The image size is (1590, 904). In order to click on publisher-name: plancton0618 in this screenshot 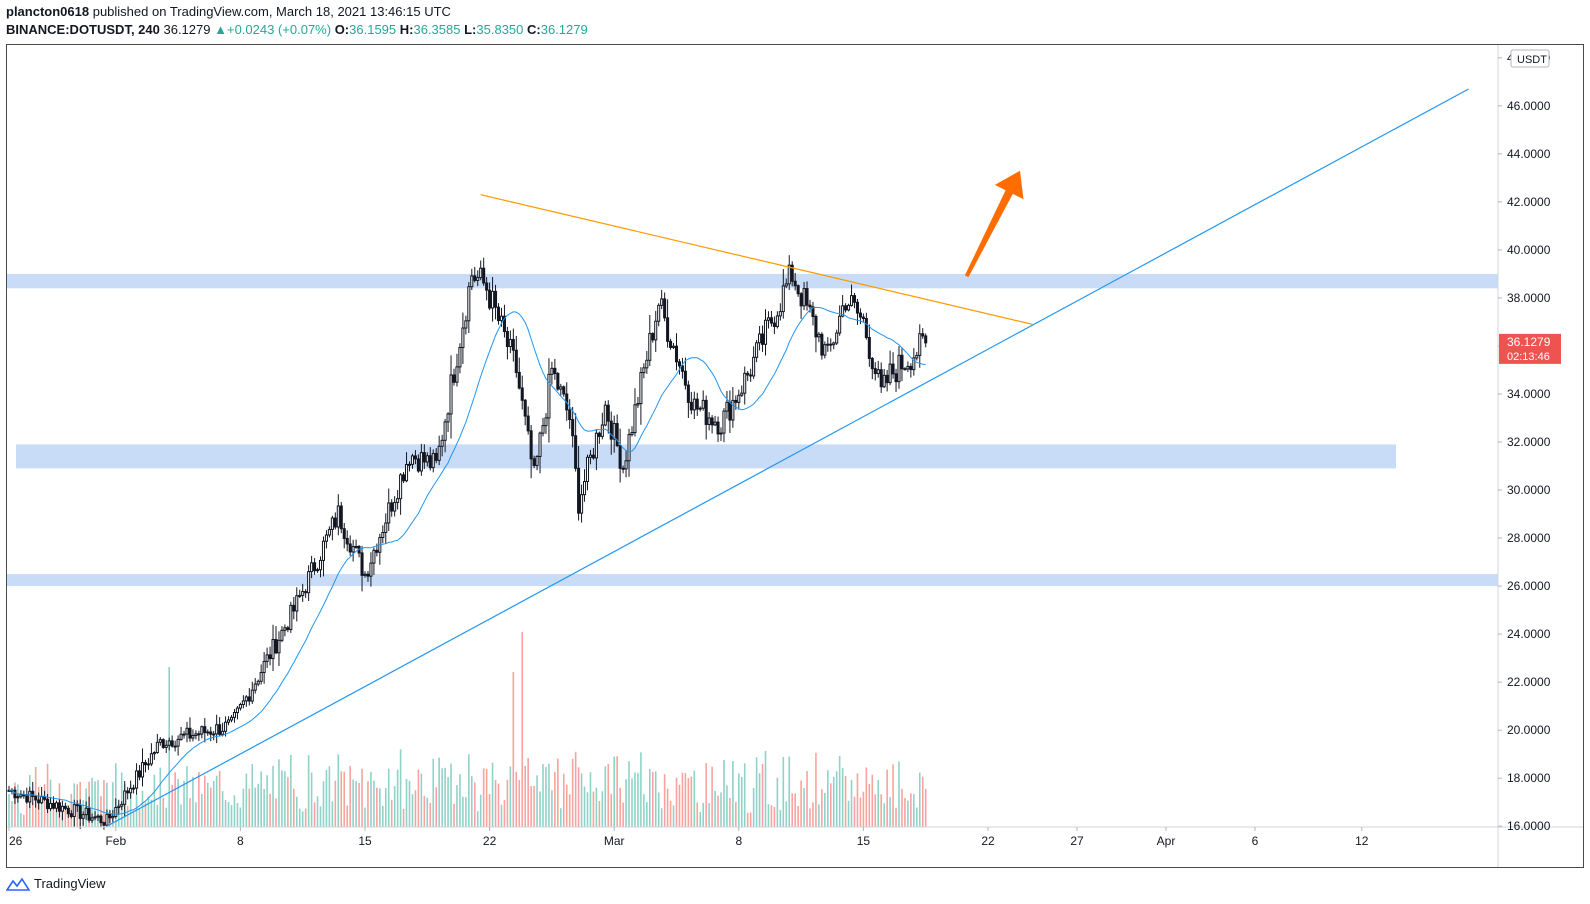, I will do `click(48, 11)`.